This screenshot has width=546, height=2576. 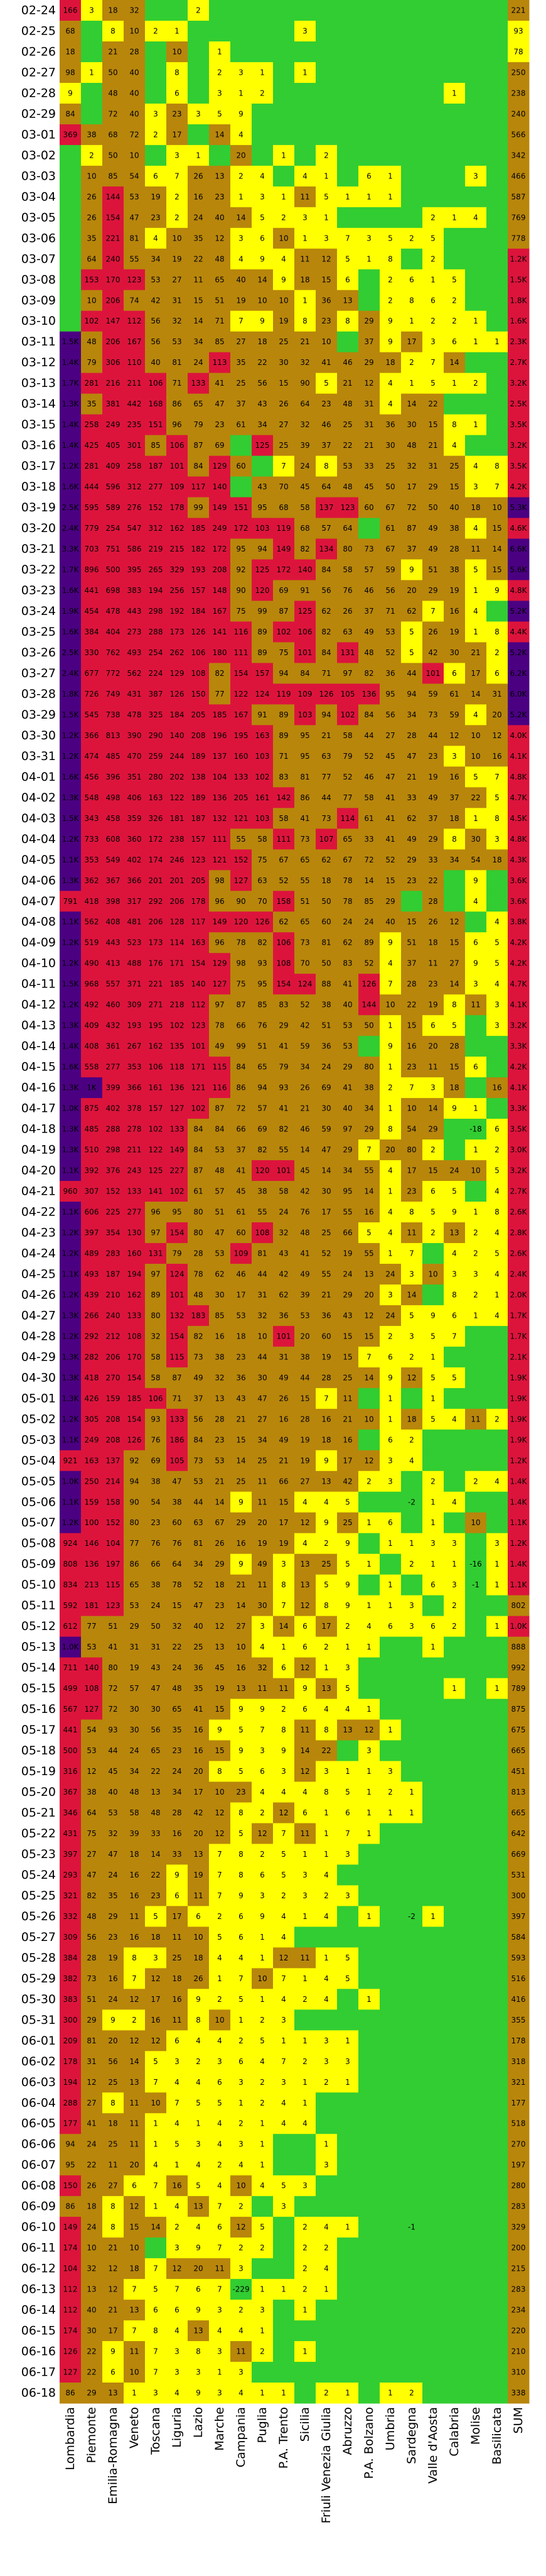 I want to click on cell-value: 80, so click(x=411, y=1150).